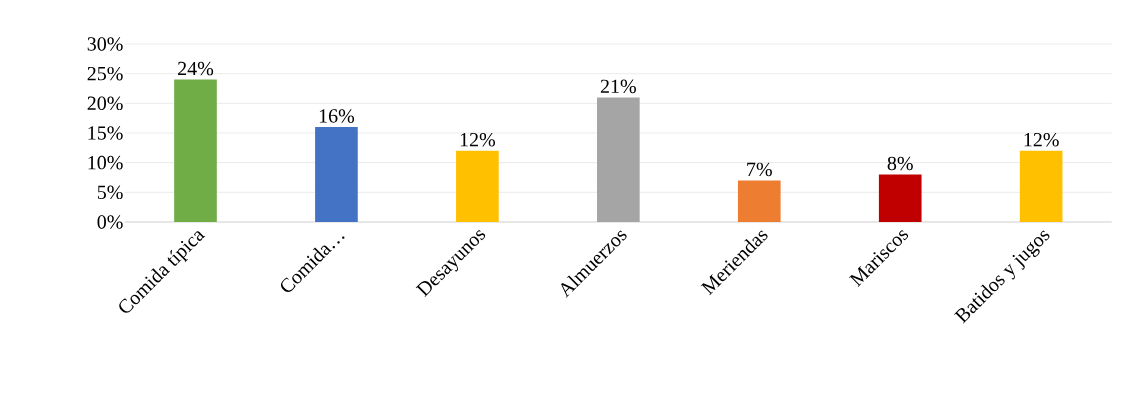 This screenshot has height=402, width=1125. Describe the element at coordinates (337, 116) in the screenshot. I see `data-label: 16%` at that location.